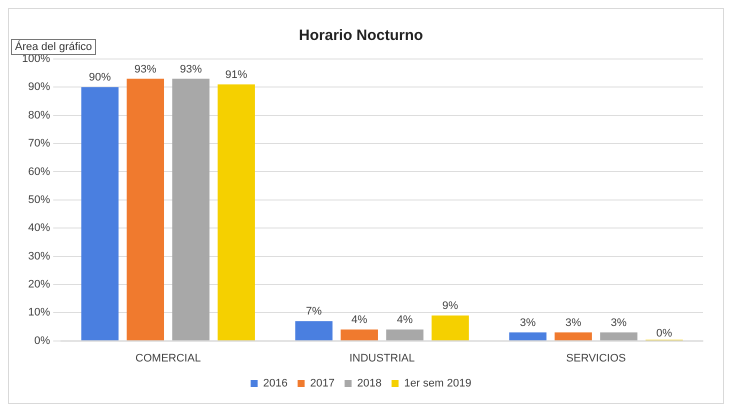 This screenshot has width=730, height=410. Describe the element at coordinates (42, 340) in the screenshot. I see `y-tick-label: 0%` at that location.